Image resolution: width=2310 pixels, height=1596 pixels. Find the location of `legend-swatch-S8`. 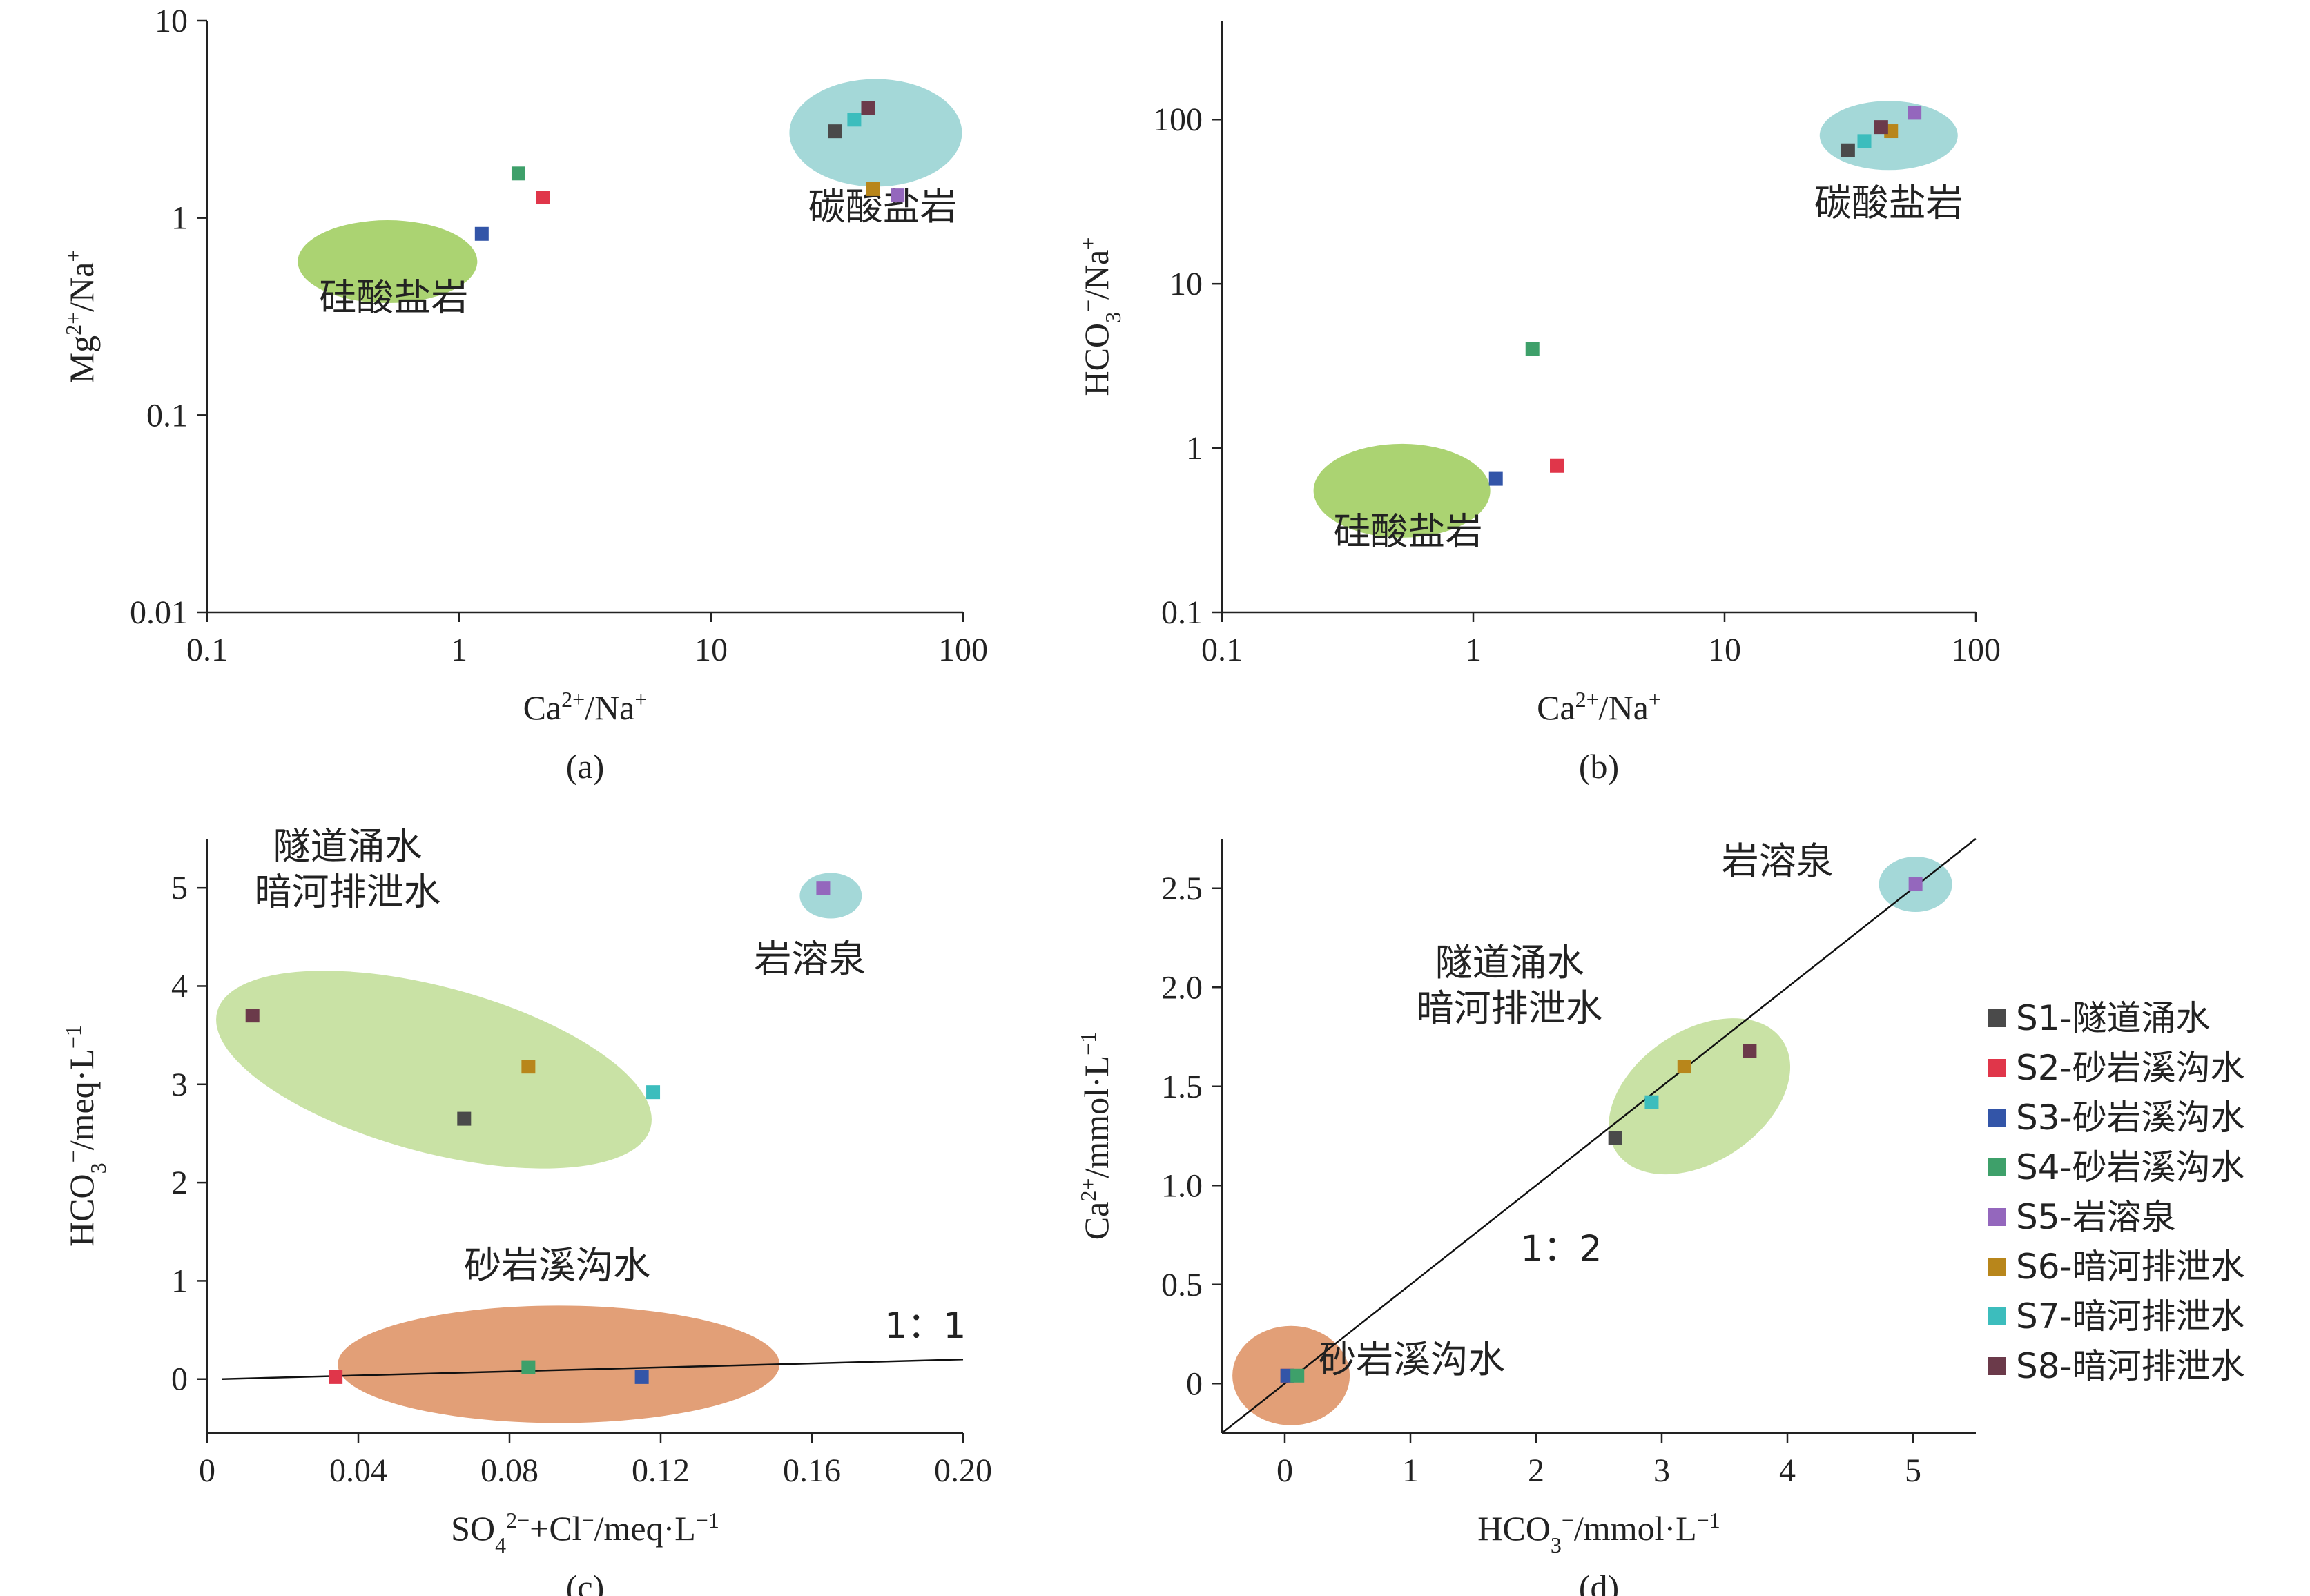

legend-swatch-S8 is located at coordinates (1997, 1366).